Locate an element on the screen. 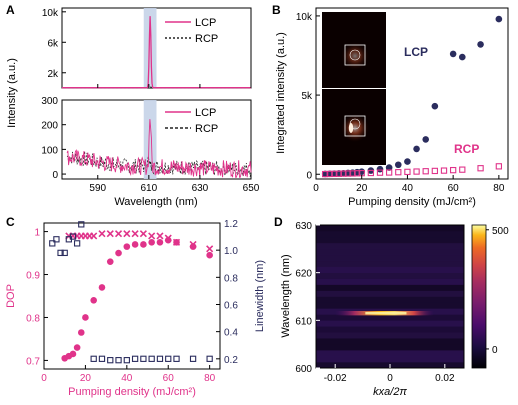  panel-a-lower-lcp-series is located at coordinates (159, 148).